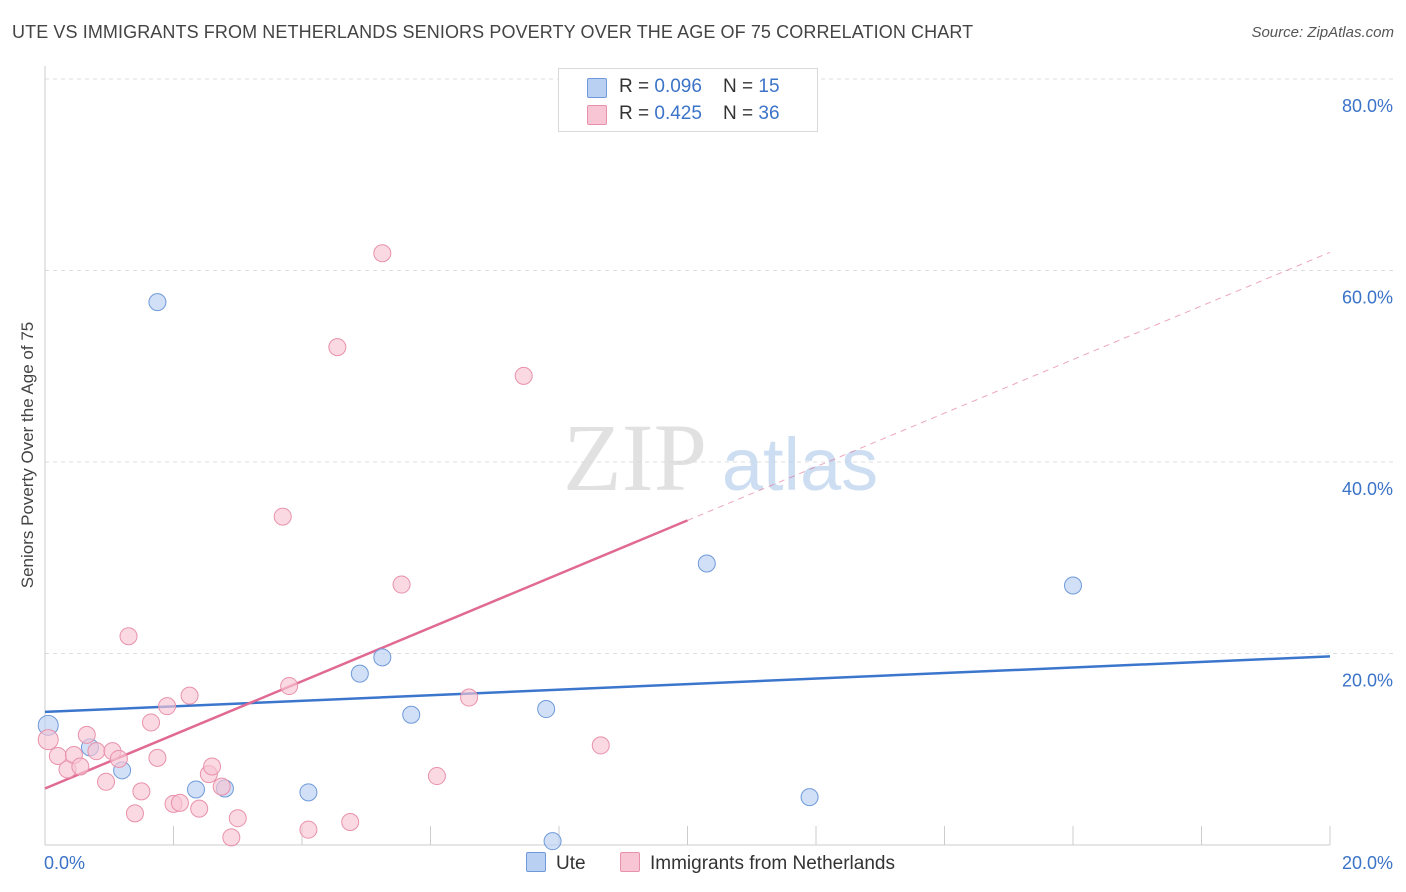  What do you see at coordinates (741, 113) in the screenshot?
I see `neth-n-label: N =` at bounding box center [741, 113].